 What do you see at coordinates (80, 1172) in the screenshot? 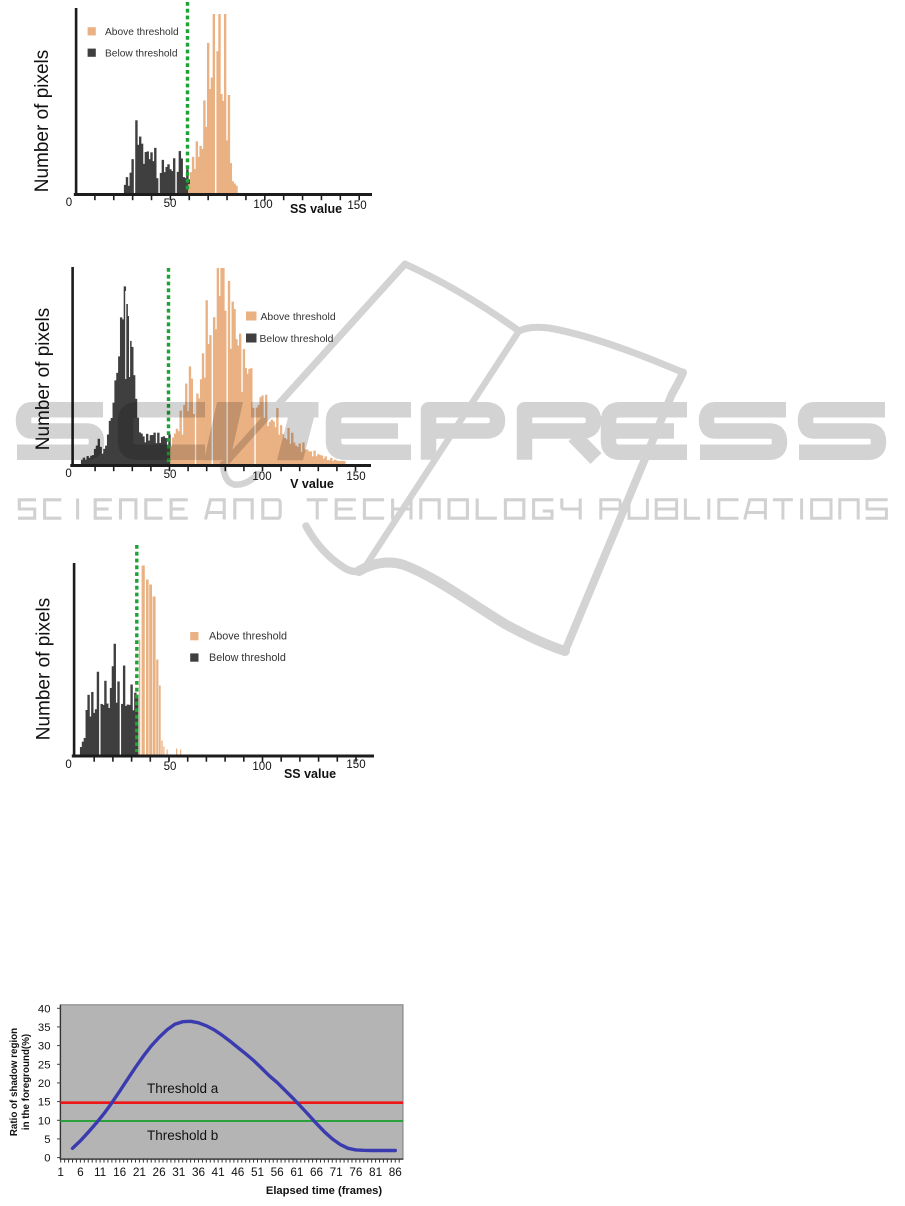
I see `svg-text: 6` at bounding box center [80, 1172].